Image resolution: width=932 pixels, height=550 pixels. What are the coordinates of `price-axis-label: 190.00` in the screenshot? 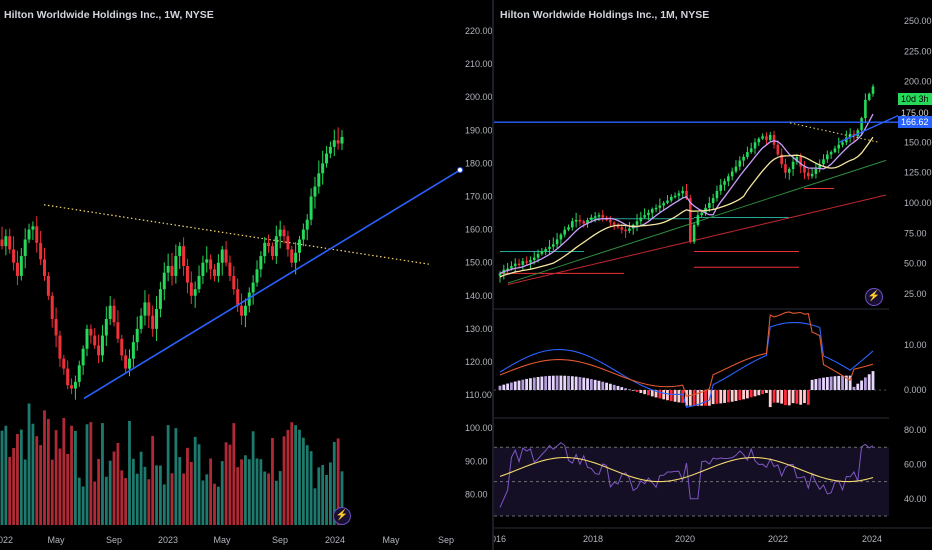 It's located at (478, 130).